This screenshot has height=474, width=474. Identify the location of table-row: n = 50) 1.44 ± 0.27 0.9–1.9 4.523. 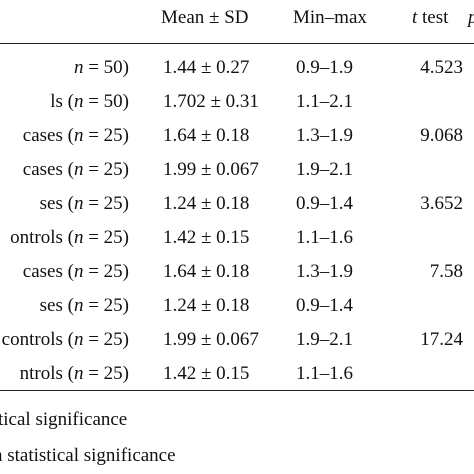
(237, 68).